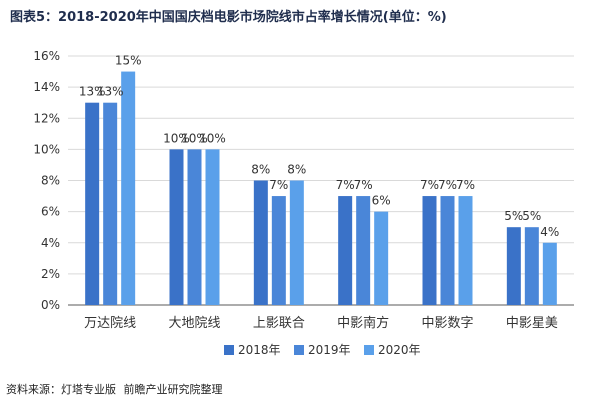  What do you see at coordinates (173, 389) in the screenshot?
I see `publisher-note: 前瞻产业研究院整理` at bounding box center [173, 389].